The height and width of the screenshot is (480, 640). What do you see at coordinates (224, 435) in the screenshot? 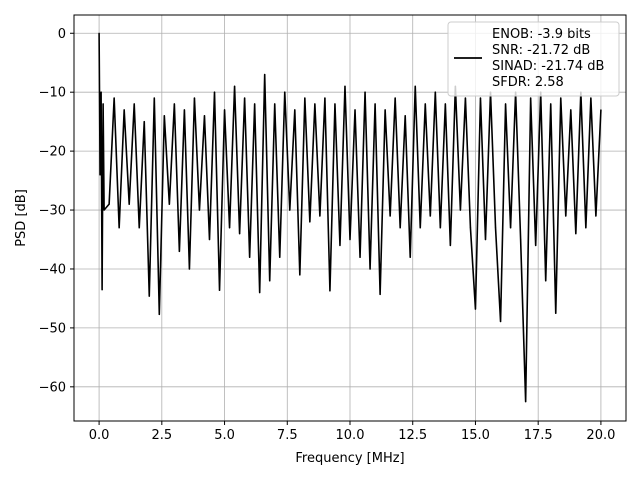
I see `x-tick-label: 5.0` at bounding box center [224, 435].